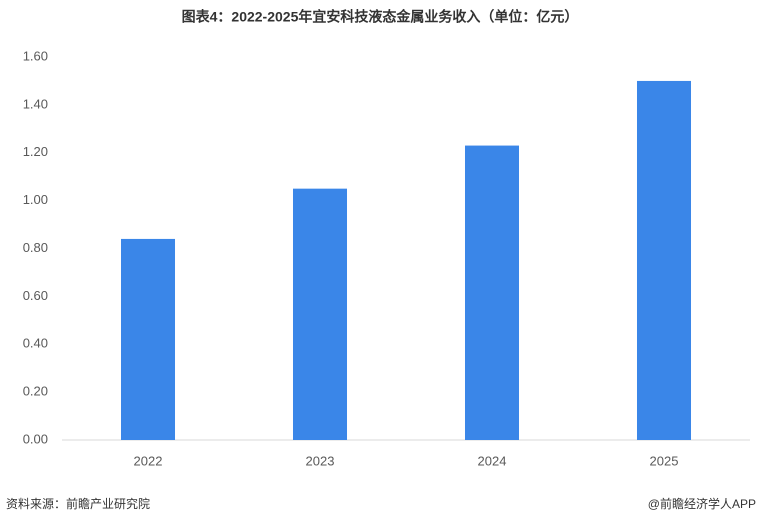 This screenshot has height=525, width=760. Describe the element at coordinates (35, 151) in the screenshot. I see `y-tick-label: 1.20` at that location.